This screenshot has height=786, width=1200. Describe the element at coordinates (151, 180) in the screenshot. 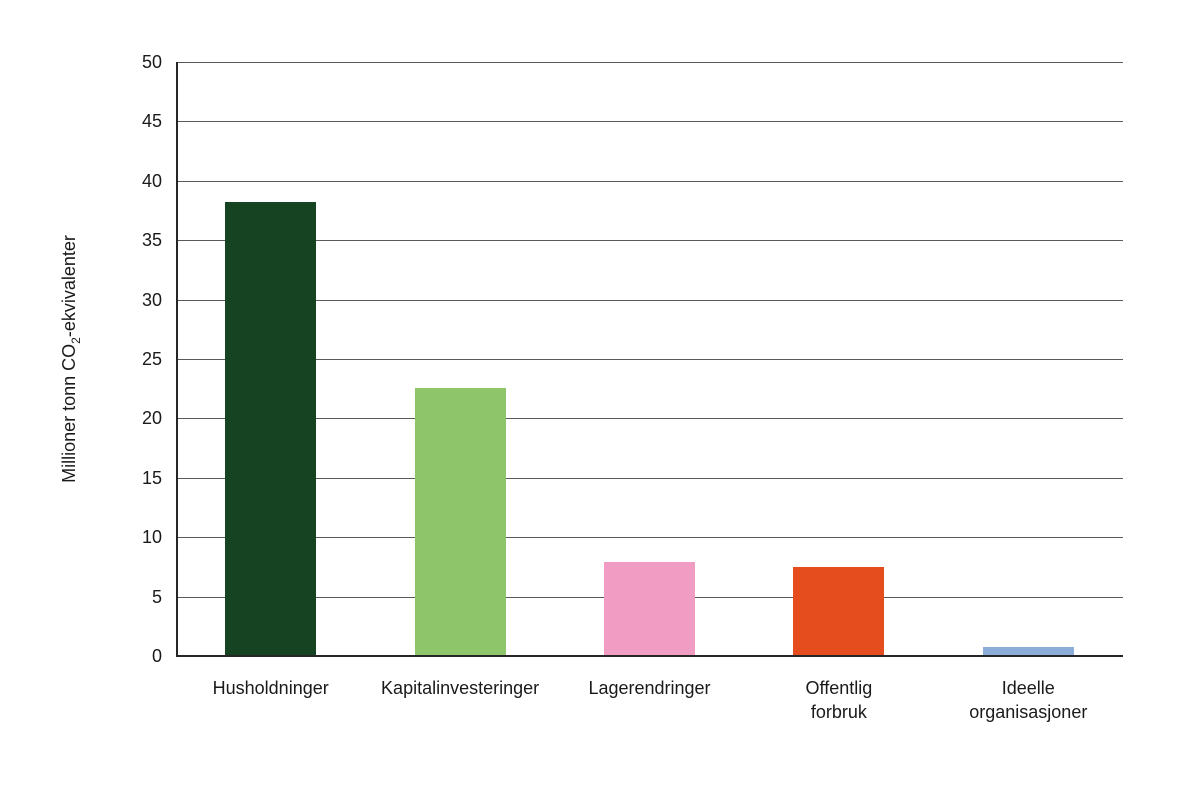

I see `y-tick-label-40: 40` at that location.